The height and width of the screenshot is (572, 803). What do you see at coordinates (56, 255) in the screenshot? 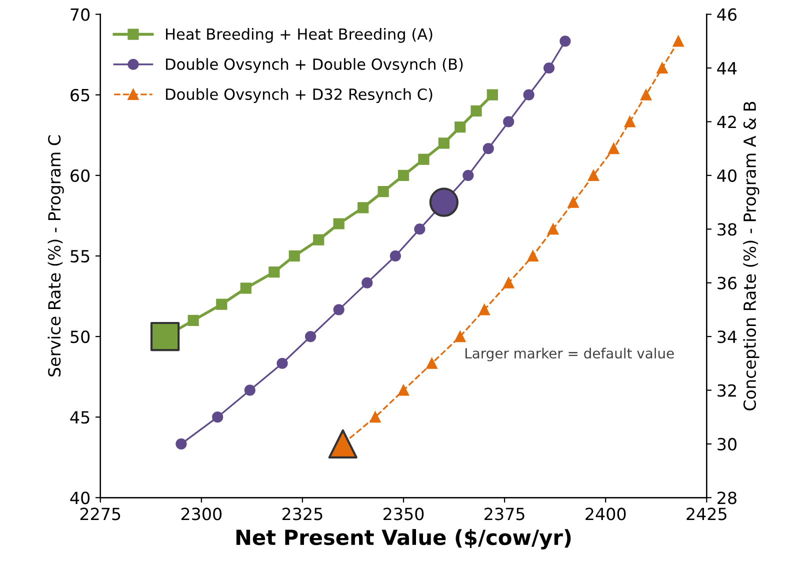
I see `y-axis-title: Service Rate (%) - Program C` at bounding box center [56, 255].